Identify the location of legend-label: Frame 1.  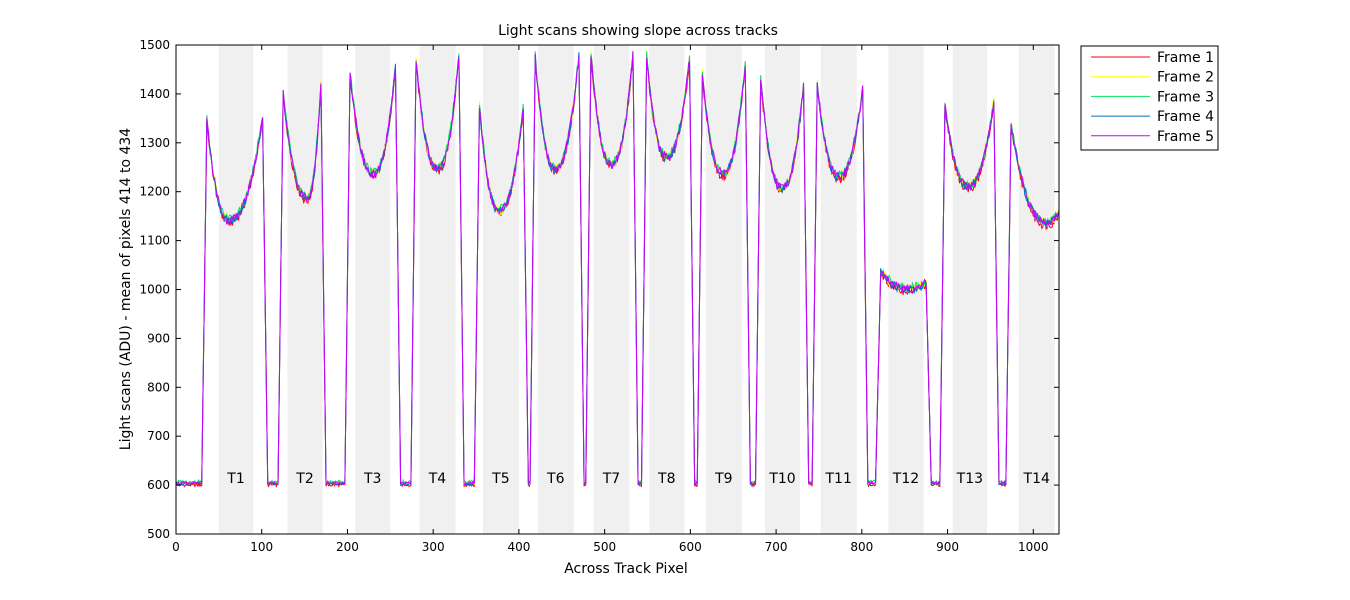
(1185, 58).